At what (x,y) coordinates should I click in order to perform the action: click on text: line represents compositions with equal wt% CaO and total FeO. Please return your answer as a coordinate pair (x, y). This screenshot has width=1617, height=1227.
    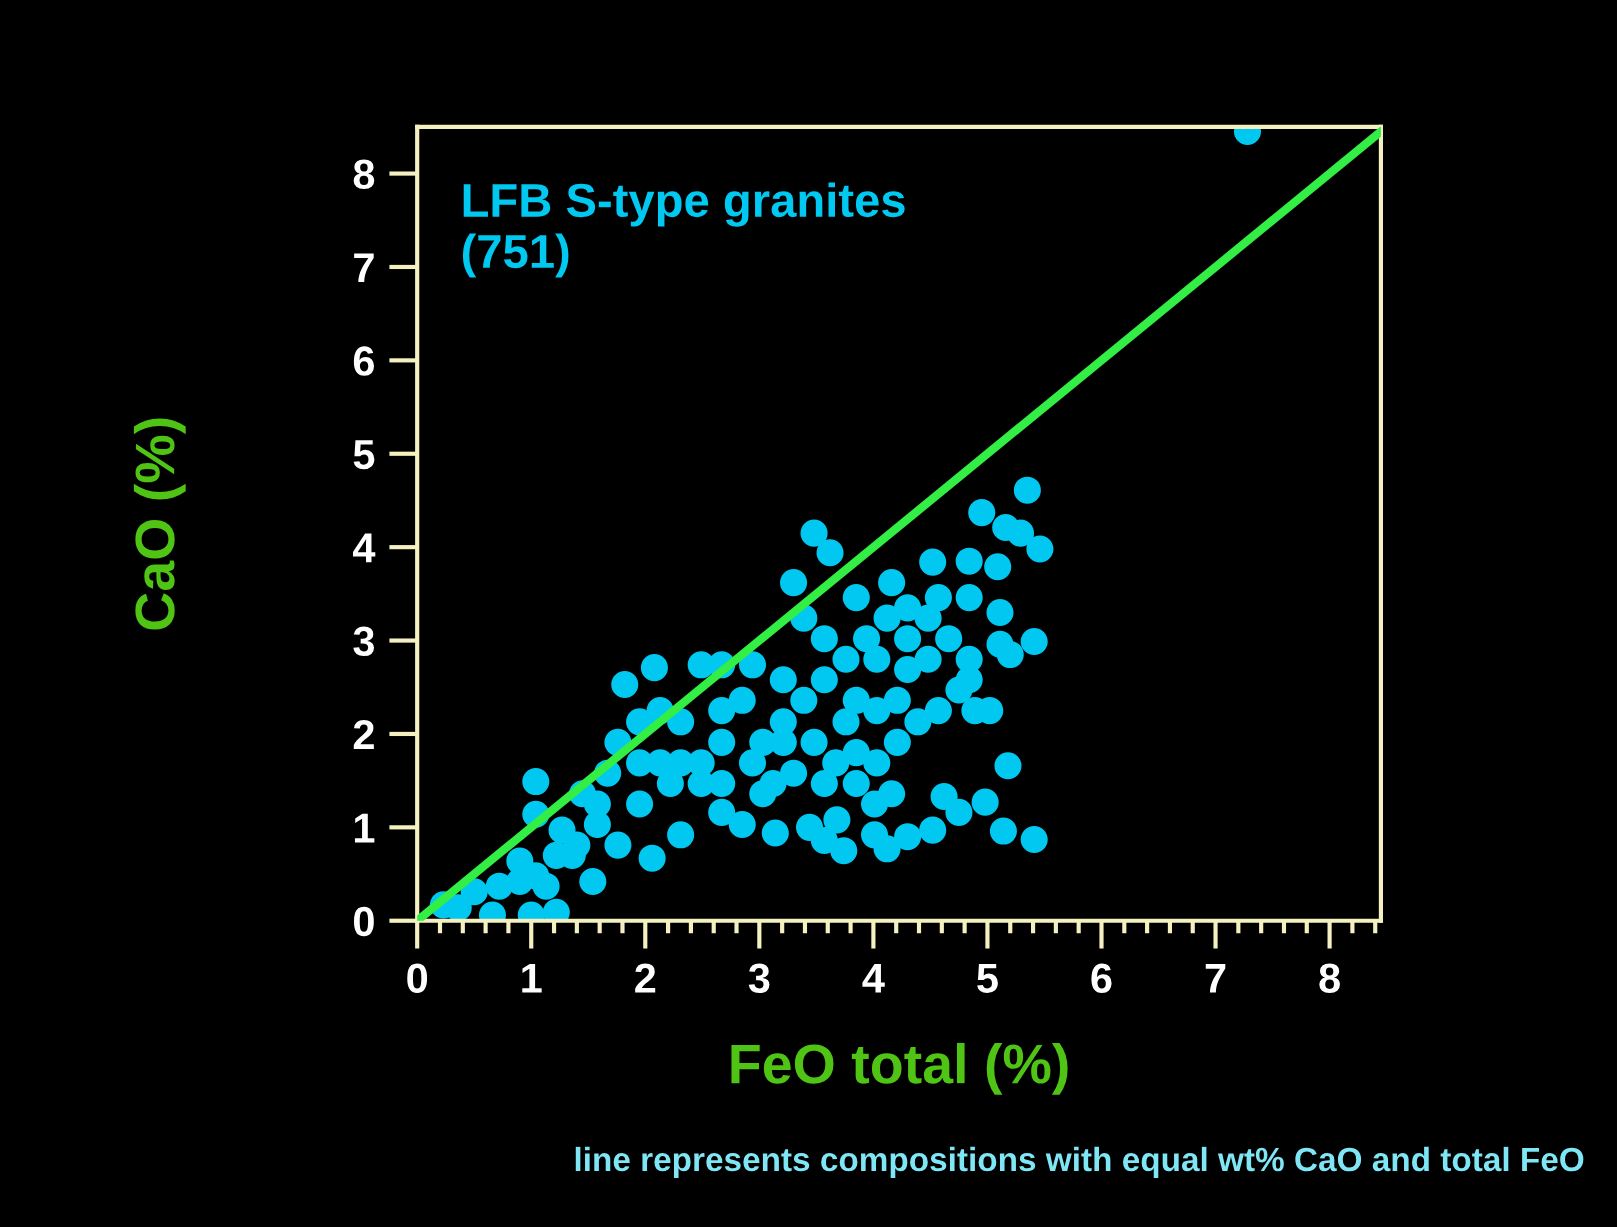
    Looking at the image, I should click on (1079, 1162).